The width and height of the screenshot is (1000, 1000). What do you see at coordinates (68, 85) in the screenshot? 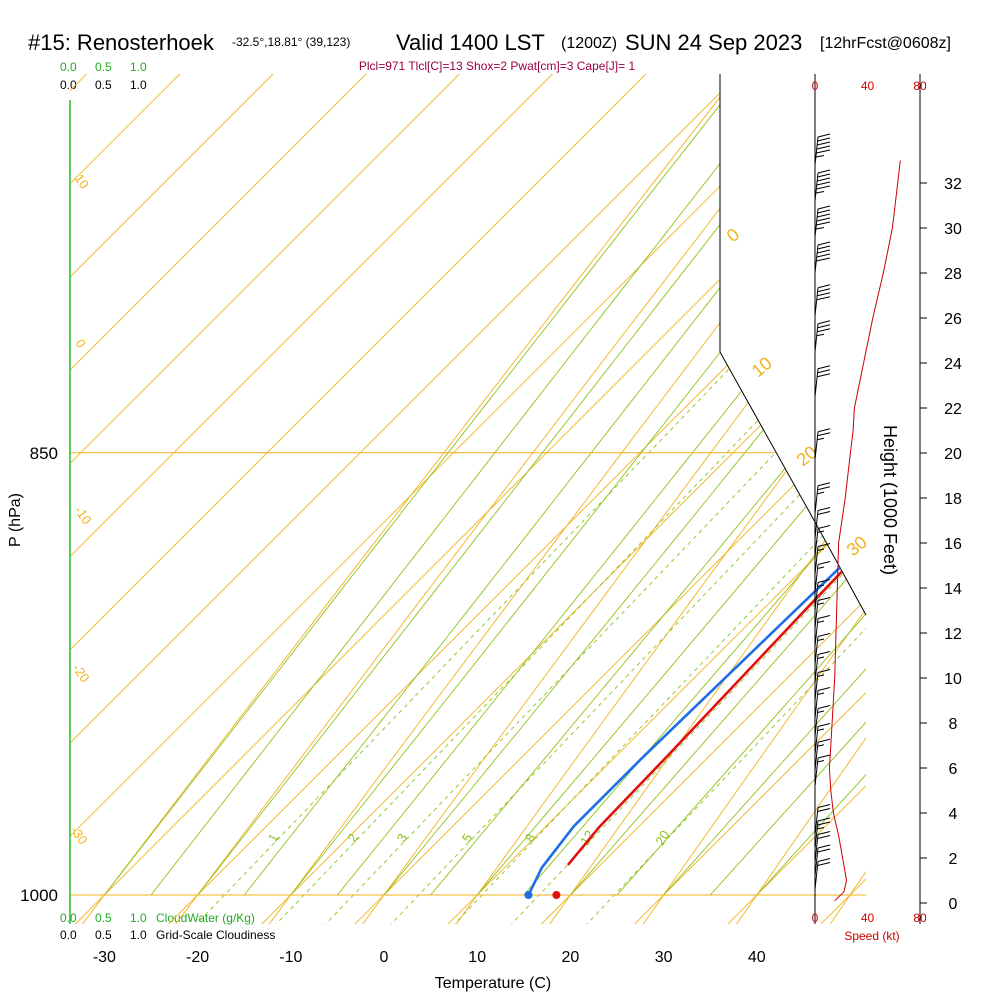
I see `cloudiness-tick: 0.0` at bounding box center [68, 85].